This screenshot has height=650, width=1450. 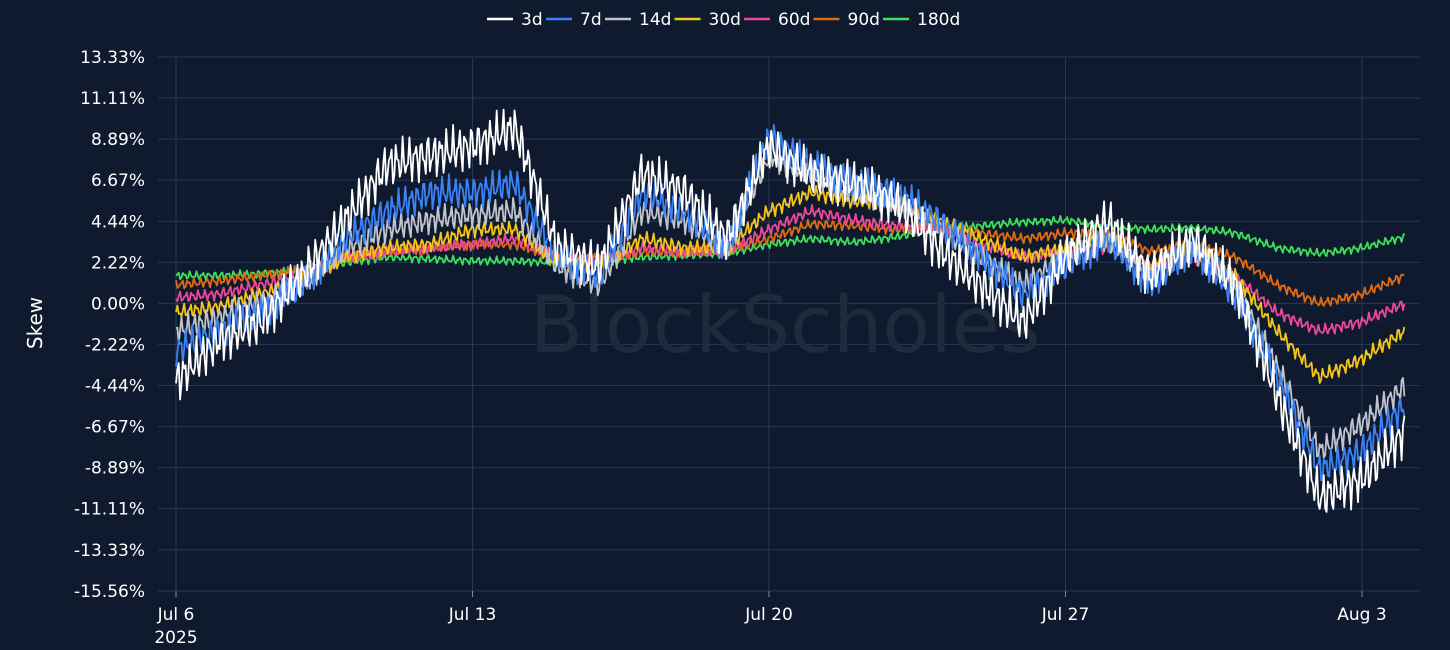 I want to click on y-tick-label: 0.00%, so click(x=118, y=304).